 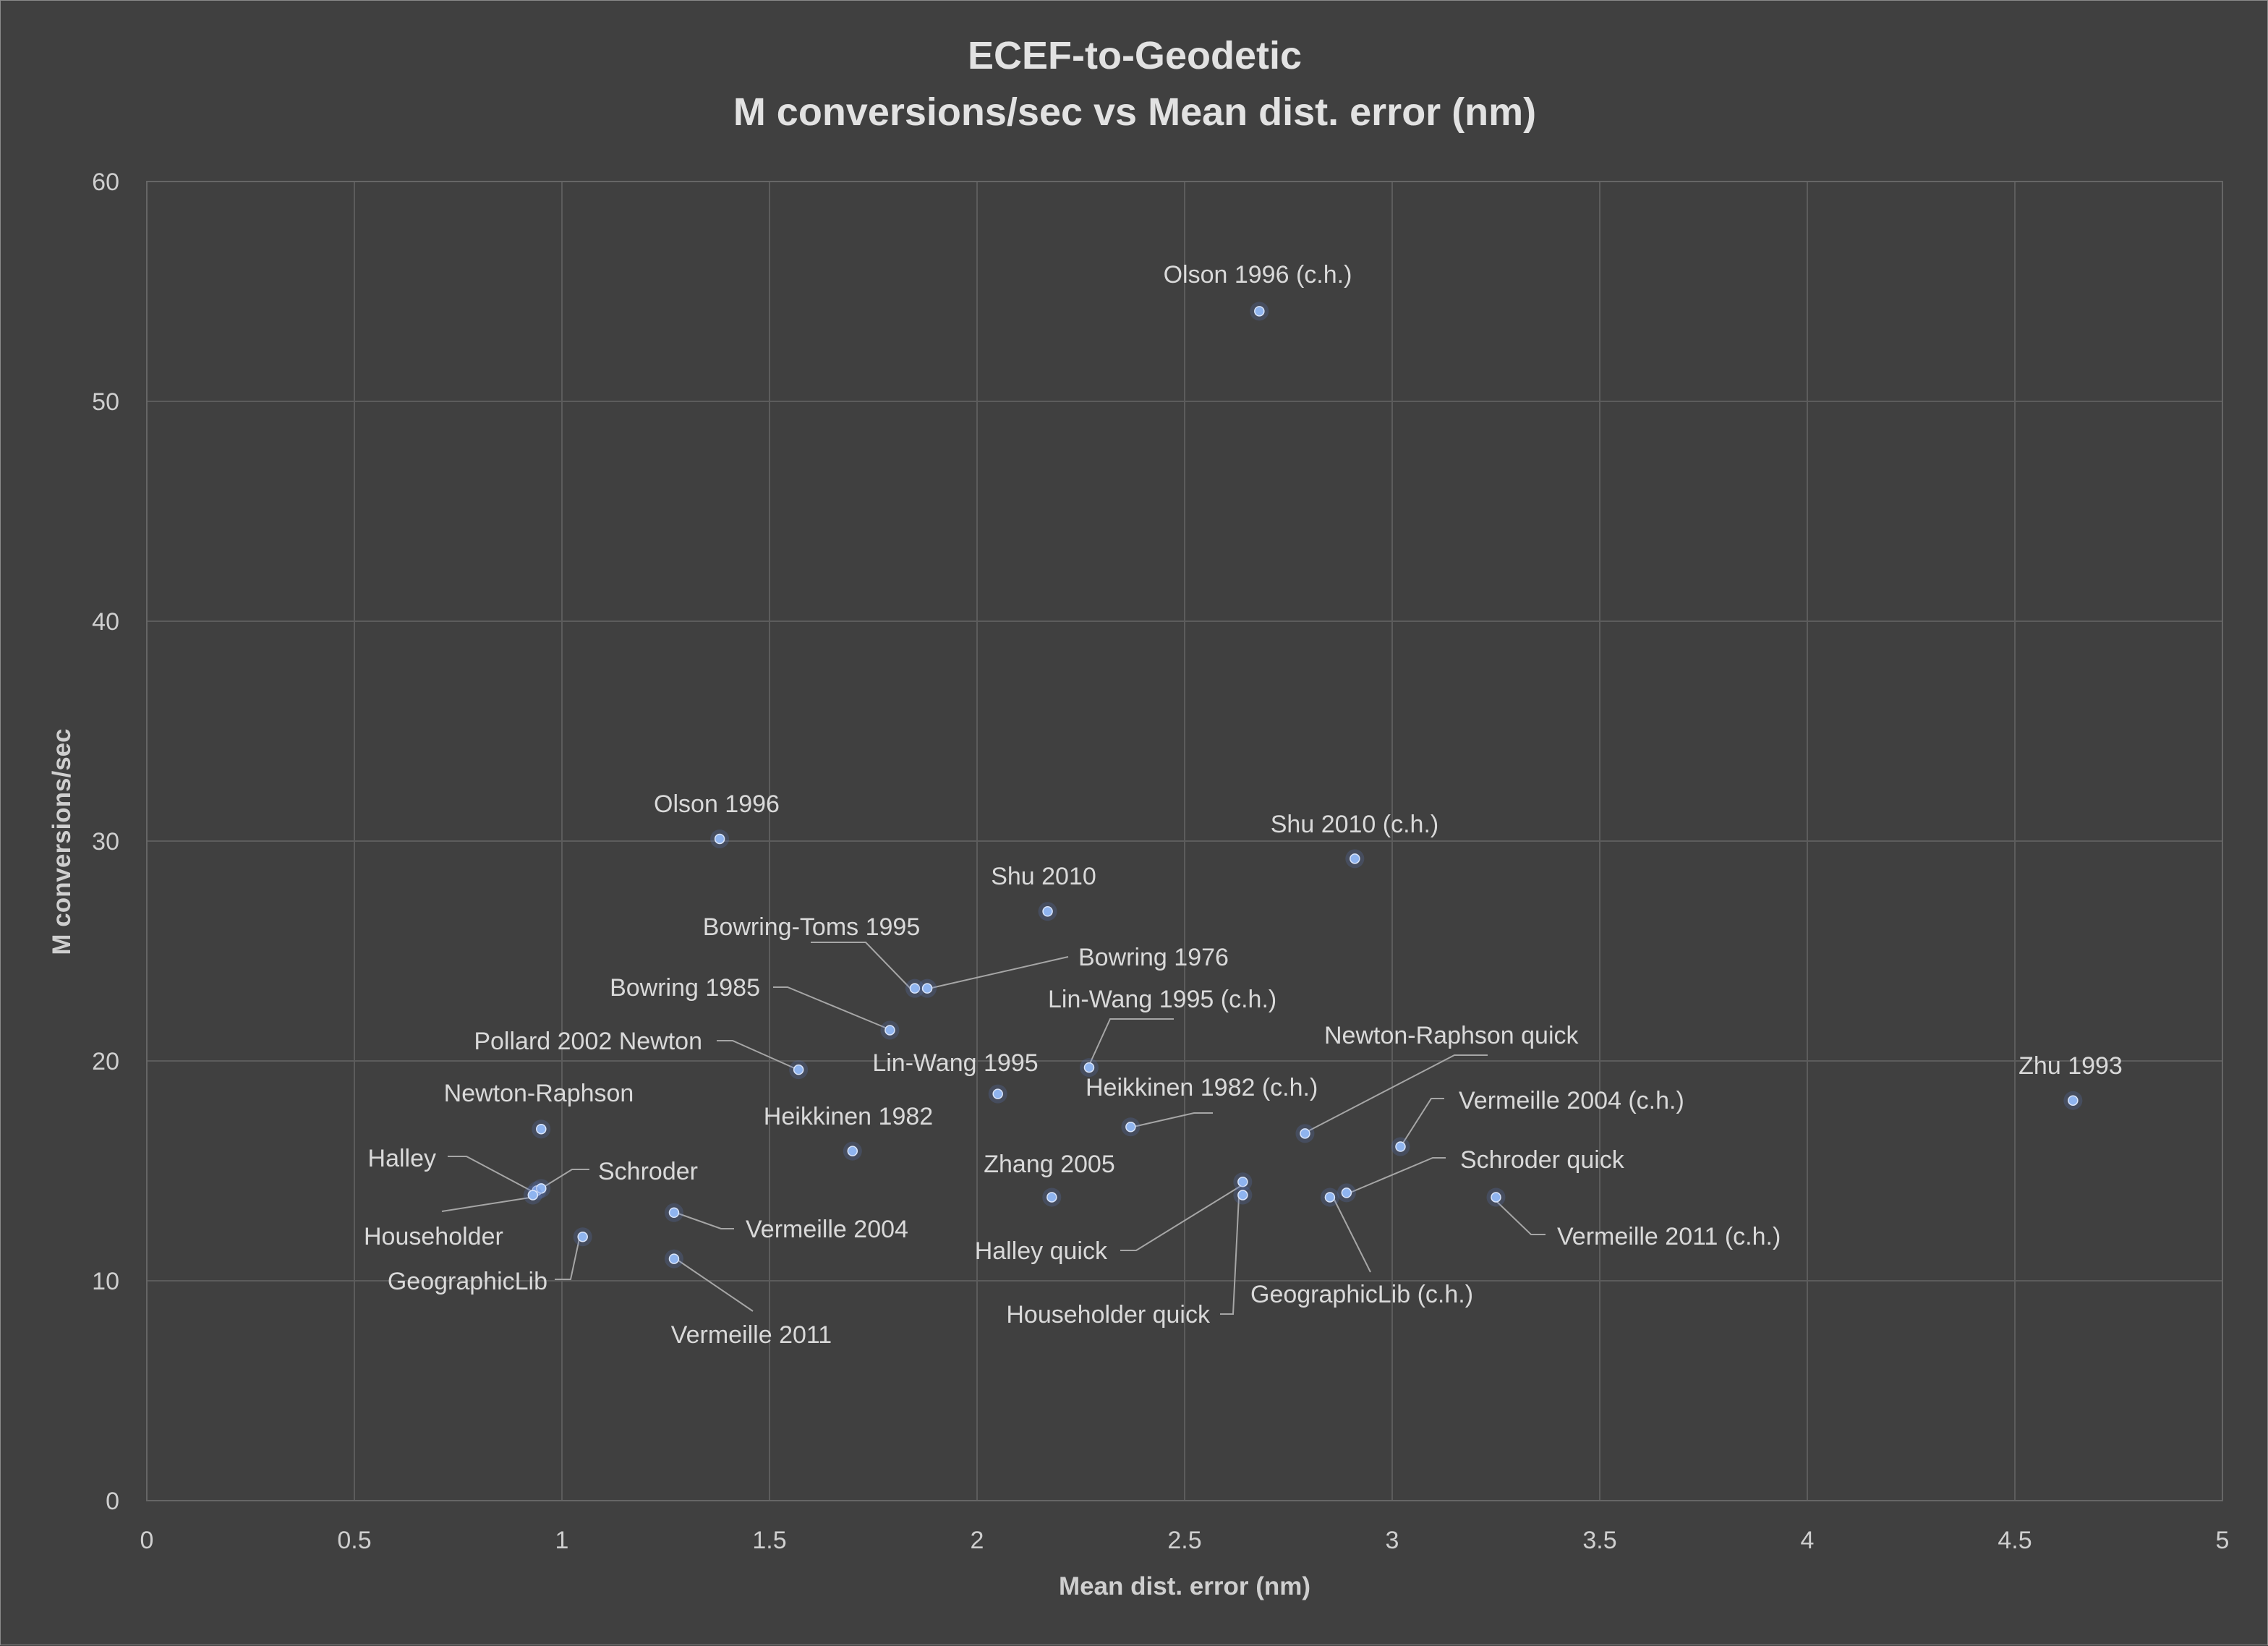 I want to click on x-tick-label: 0.5, so click(x=354, y=1541).